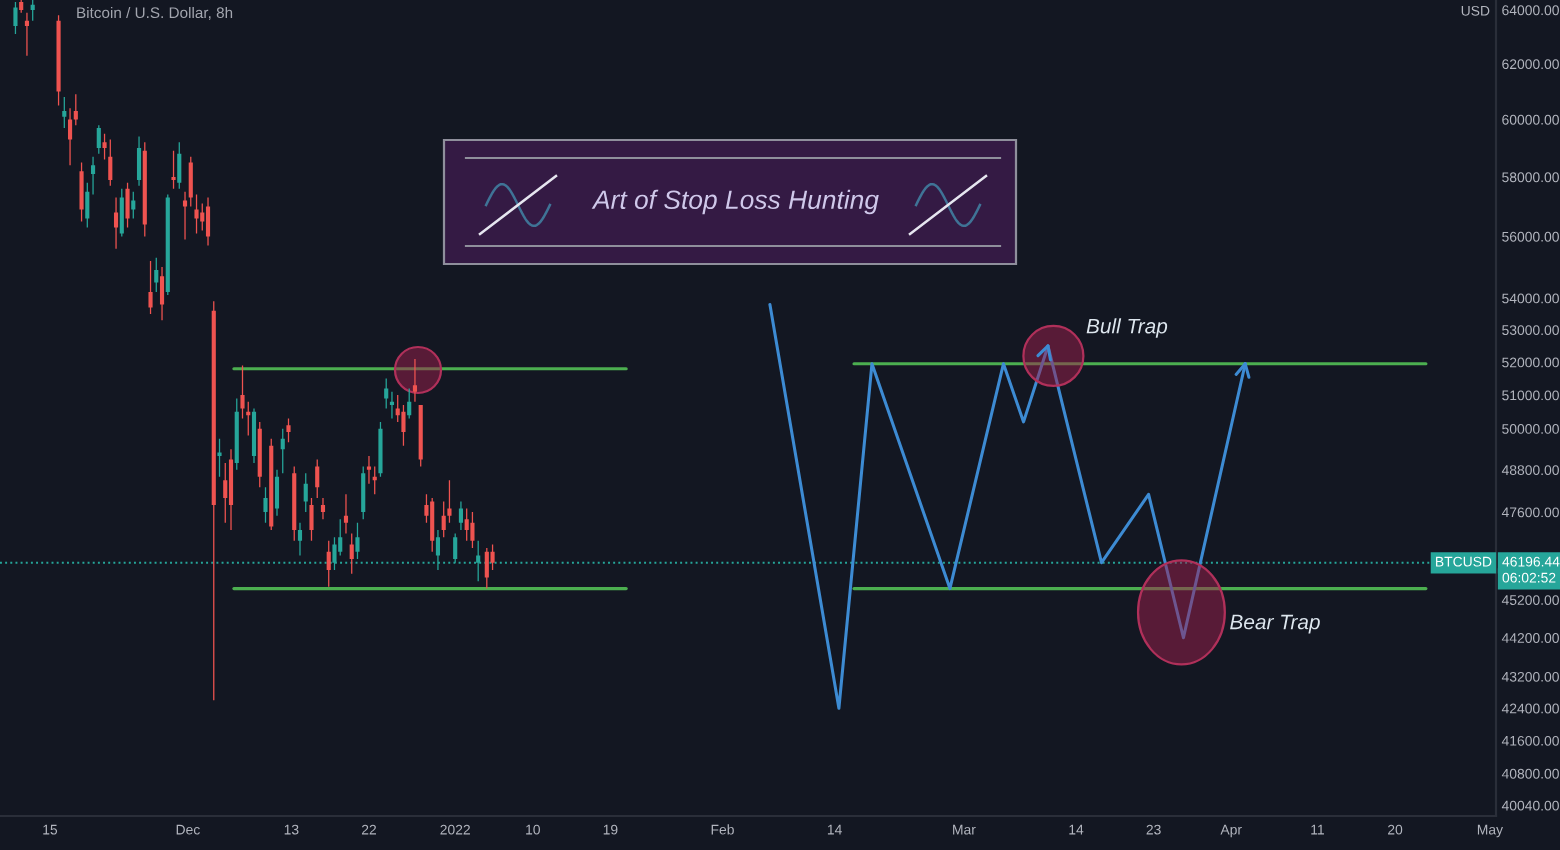  What do you see at coordinates (1127, 328) in the screenshot?
I see `annotation: Bull Trap` at bounding box center [1127, 328].